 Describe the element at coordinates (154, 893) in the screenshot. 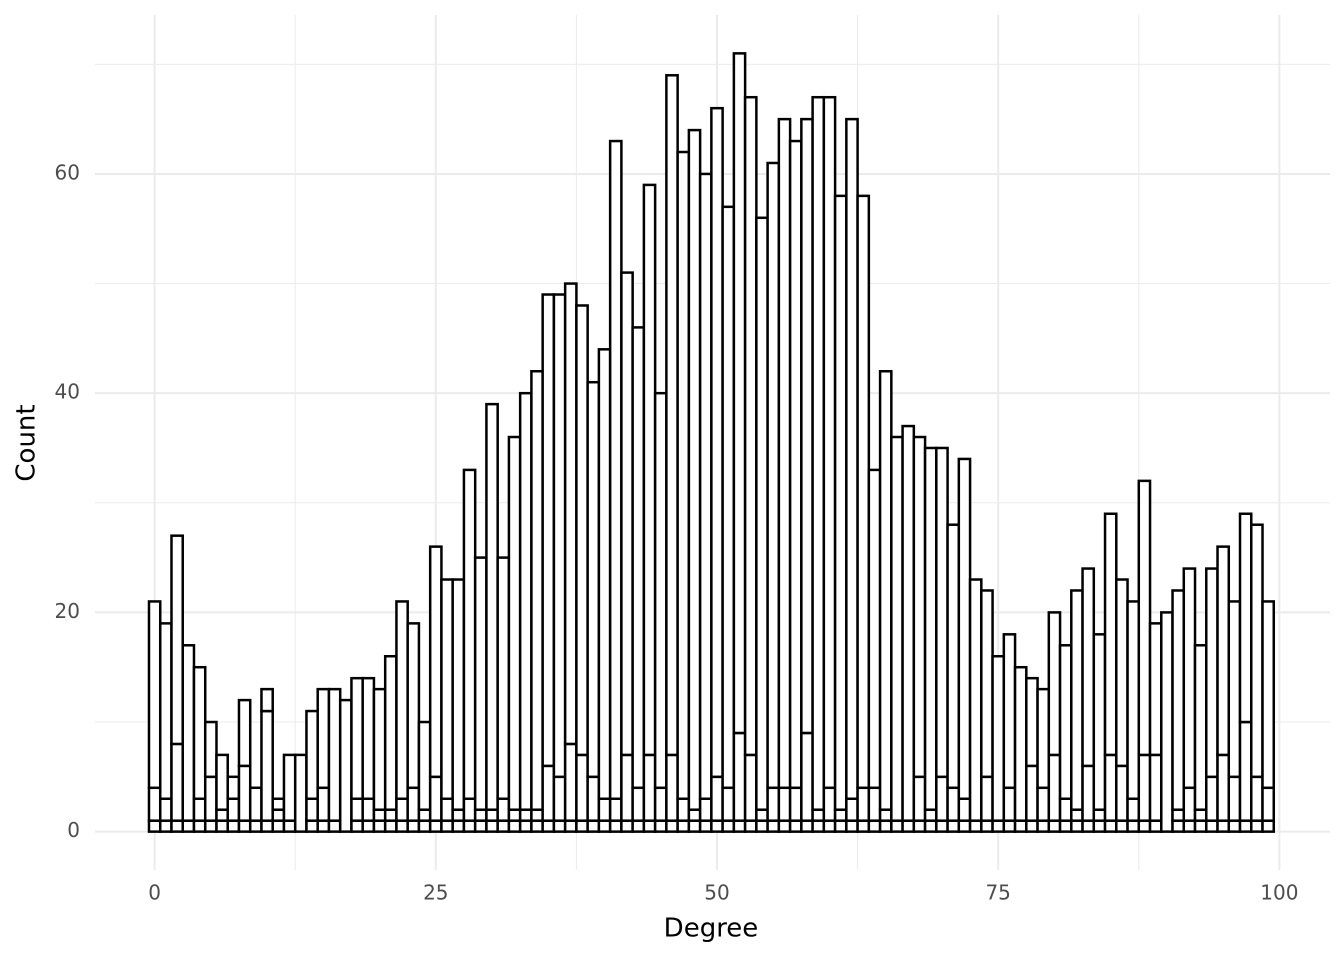

I see `x-tick-label: 0` at that location.